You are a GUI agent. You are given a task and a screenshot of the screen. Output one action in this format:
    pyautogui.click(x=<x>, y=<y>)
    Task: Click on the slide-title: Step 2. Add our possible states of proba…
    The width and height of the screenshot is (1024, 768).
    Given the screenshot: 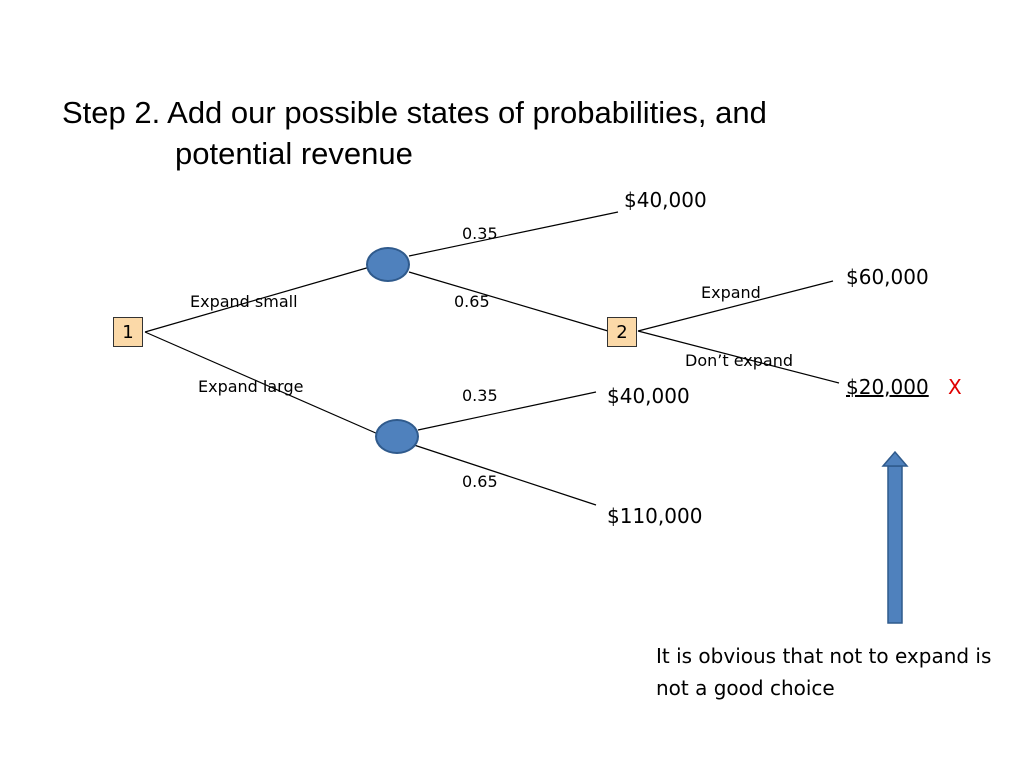 What is the action you would take?
    pyautogui.click(x=492, y=133)
    